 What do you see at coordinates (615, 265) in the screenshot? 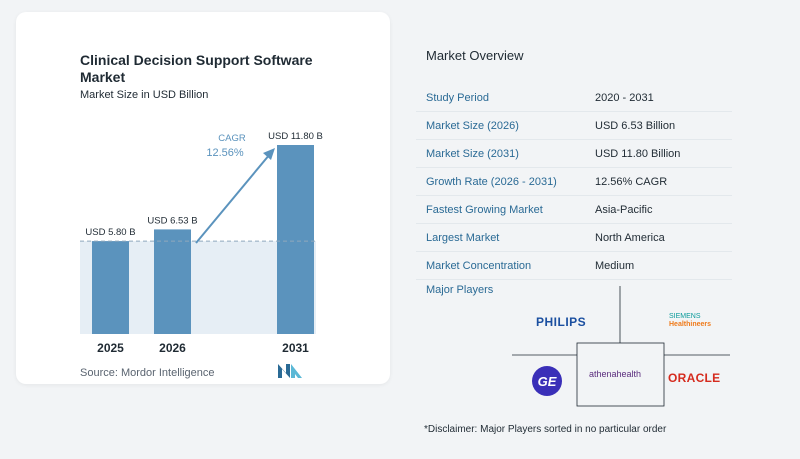
I see `overview-row-value: Medium` at bounding box center [615, 265].